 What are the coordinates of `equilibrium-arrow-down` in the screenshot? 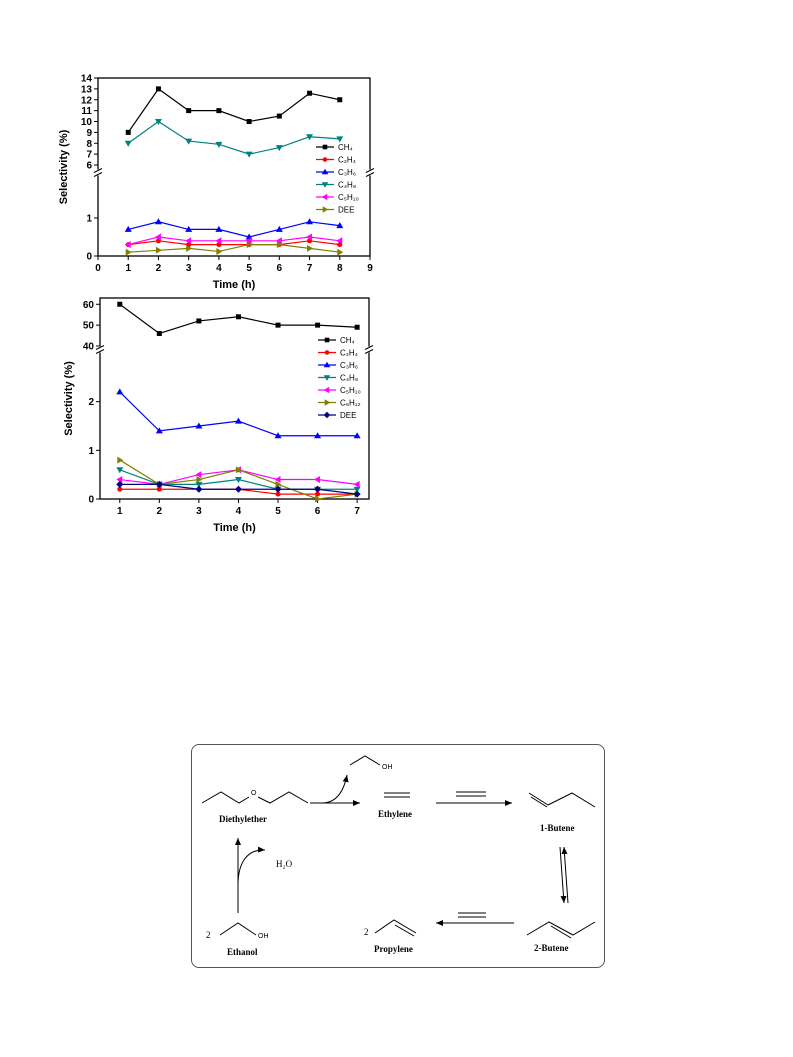 It's located at (563, 875).